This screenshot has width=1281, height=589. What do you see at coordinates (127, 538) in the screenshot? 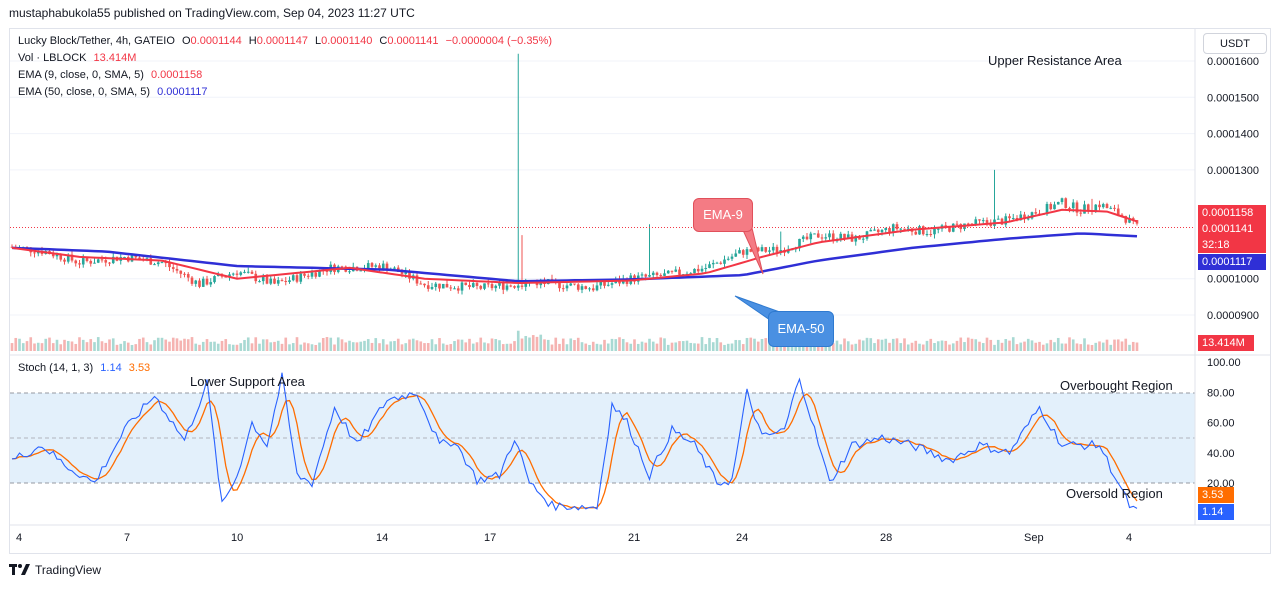
I see `time-tick-label: 7` at bounding box center [127, 538].